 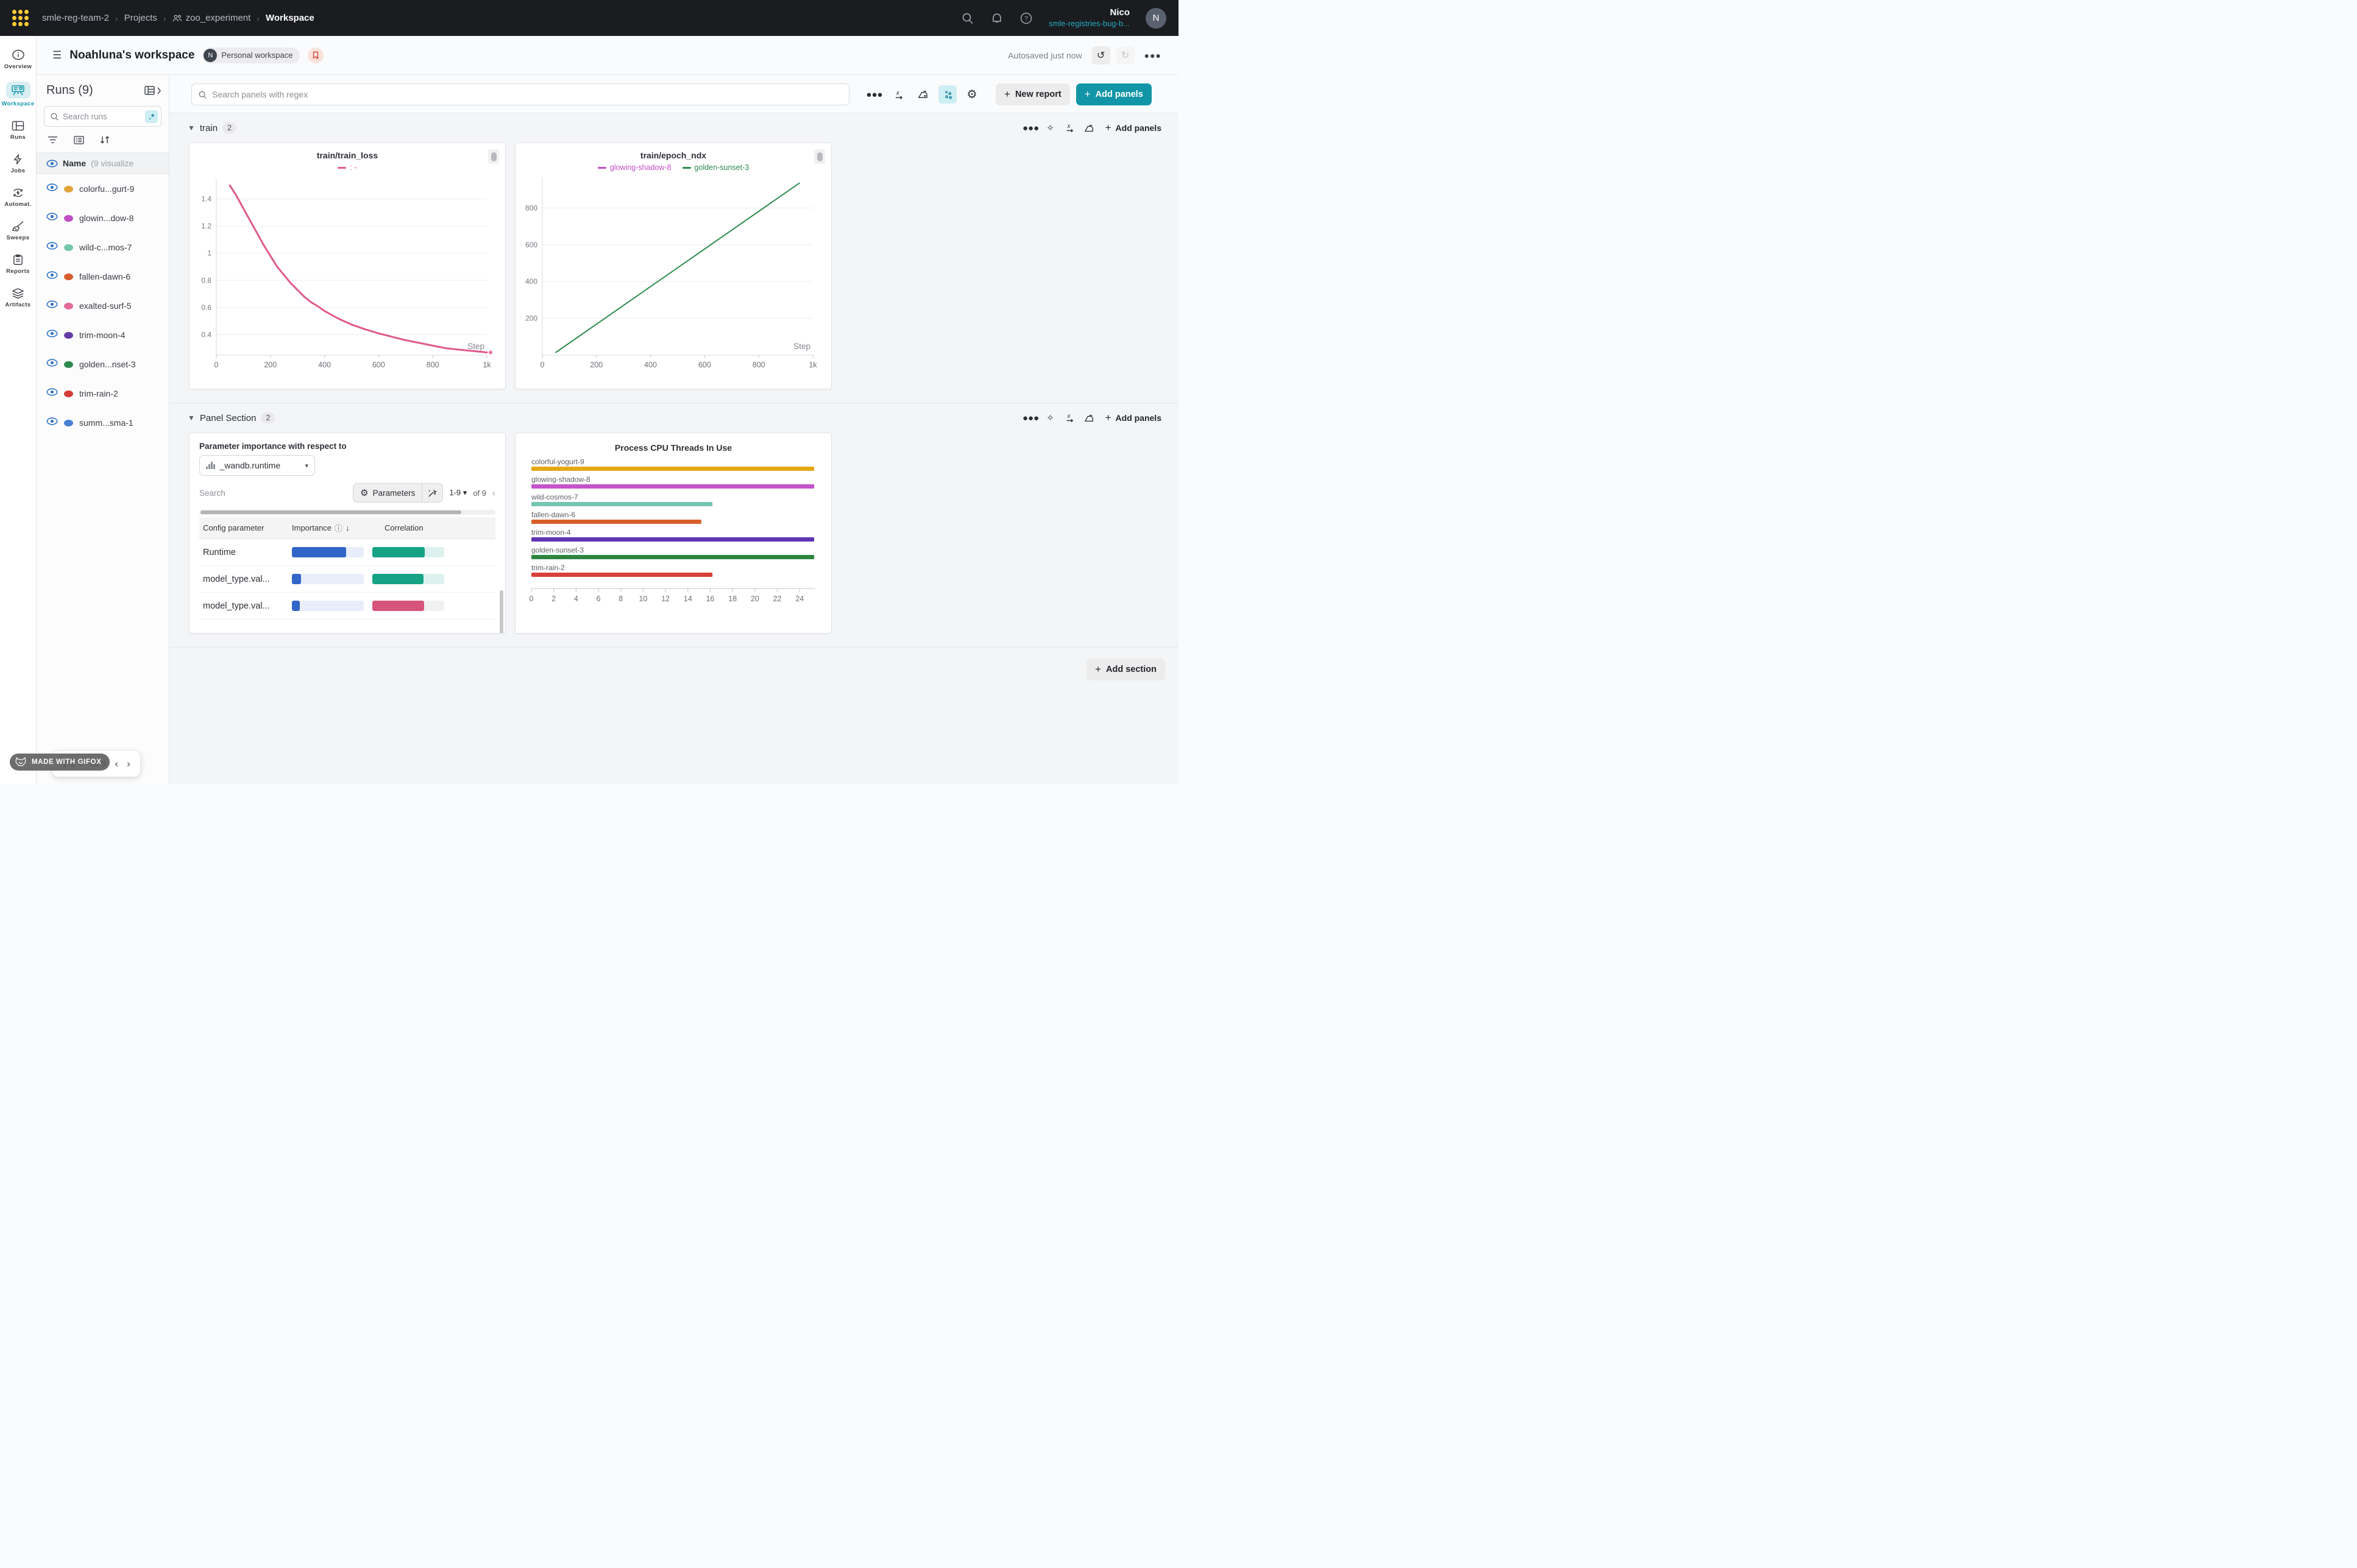 I want to click on new-report-button: + New report, so click(x=1033, y=94).